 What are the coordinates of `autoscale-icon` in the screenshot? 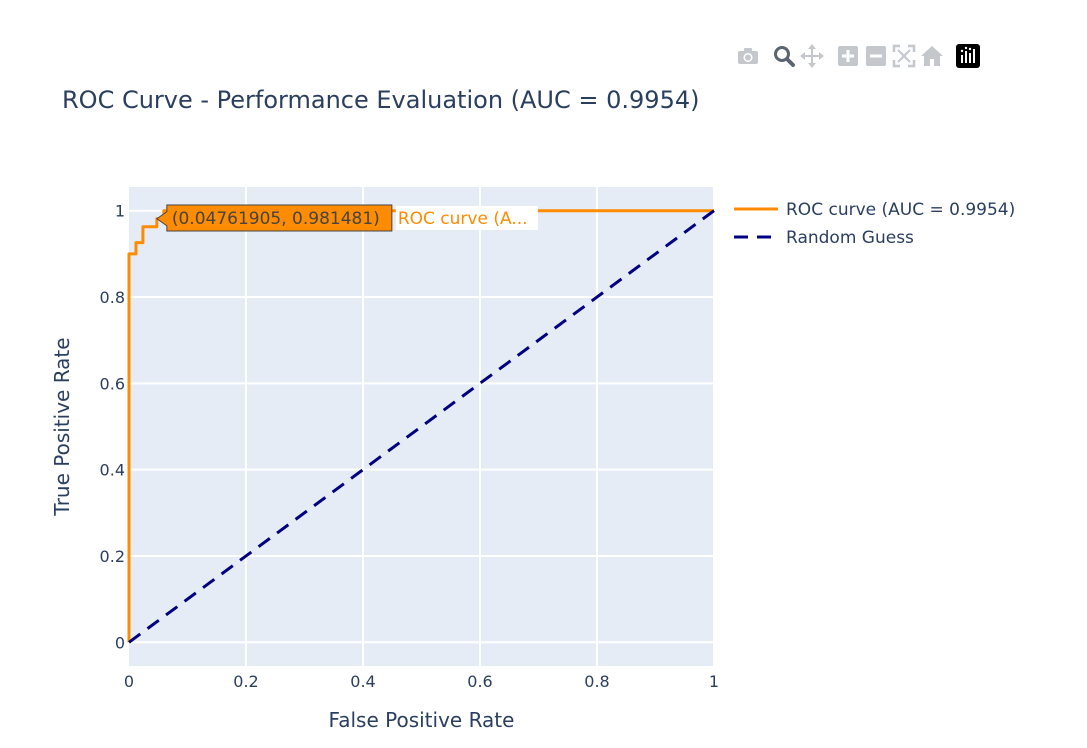 It's located at (904, 56).